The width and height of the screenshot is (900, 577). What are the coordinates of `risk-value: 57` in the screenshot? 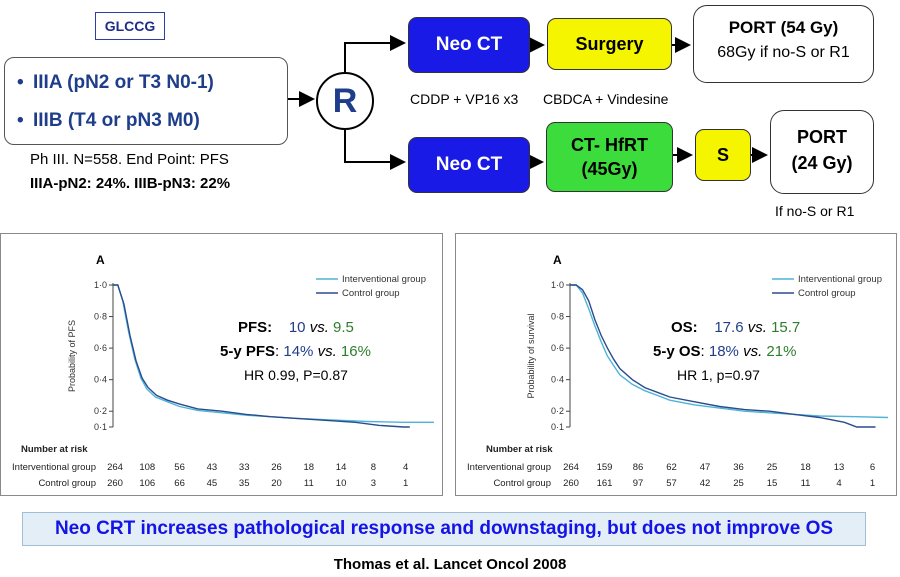 It's located at (671, 483).